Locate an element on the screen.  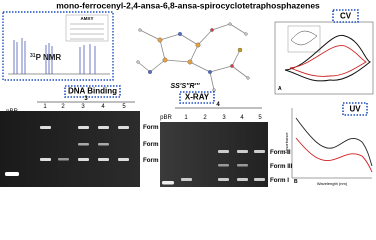
uv-panel-letter: B is located at coordinates (296, 182).